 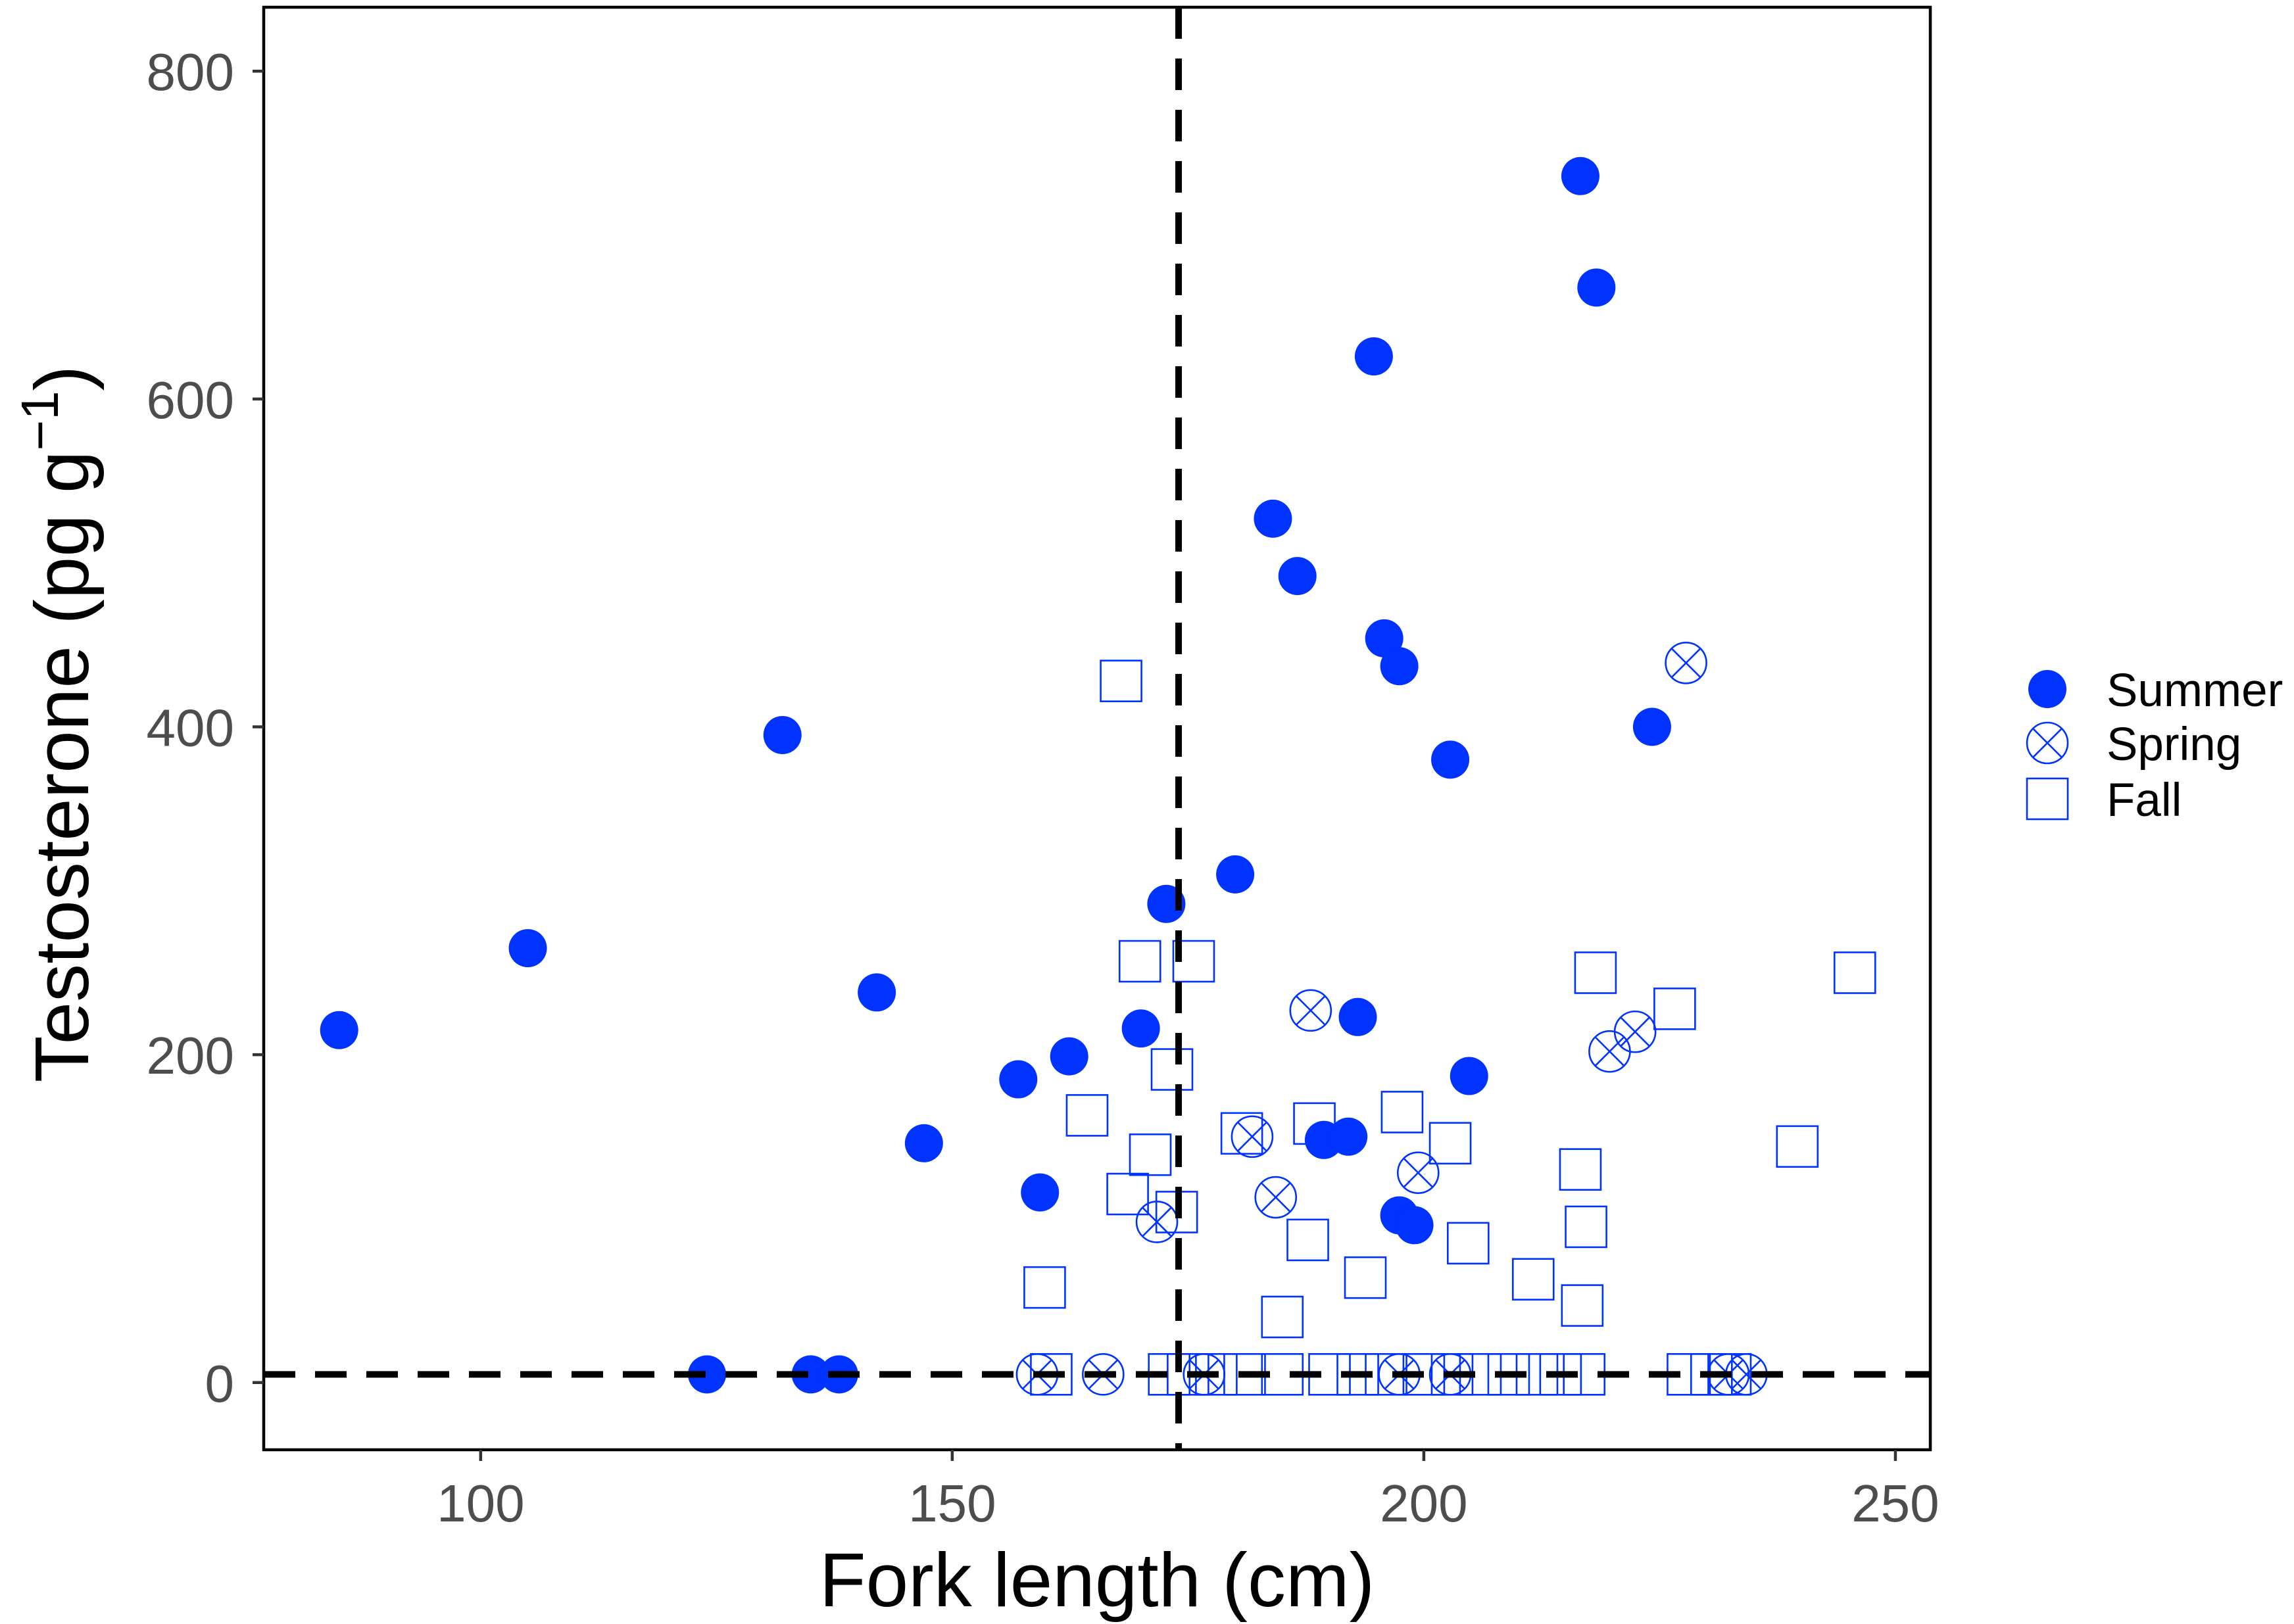 What do you see at coordinates (62, 379) in the screenshot?
I see `y-axis-title-closing: )` at bounding box center [62, 379].